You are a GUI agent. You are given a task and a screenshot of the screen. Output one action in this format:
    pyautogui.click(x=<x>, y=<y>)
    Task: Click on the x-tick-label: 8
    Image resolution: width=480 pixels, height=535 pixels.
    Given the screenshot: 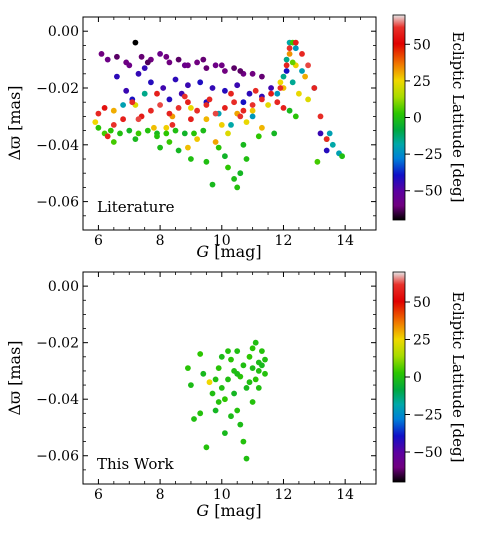 What is the action you would take?
    pyautogui.click(x=160, y=495)
    